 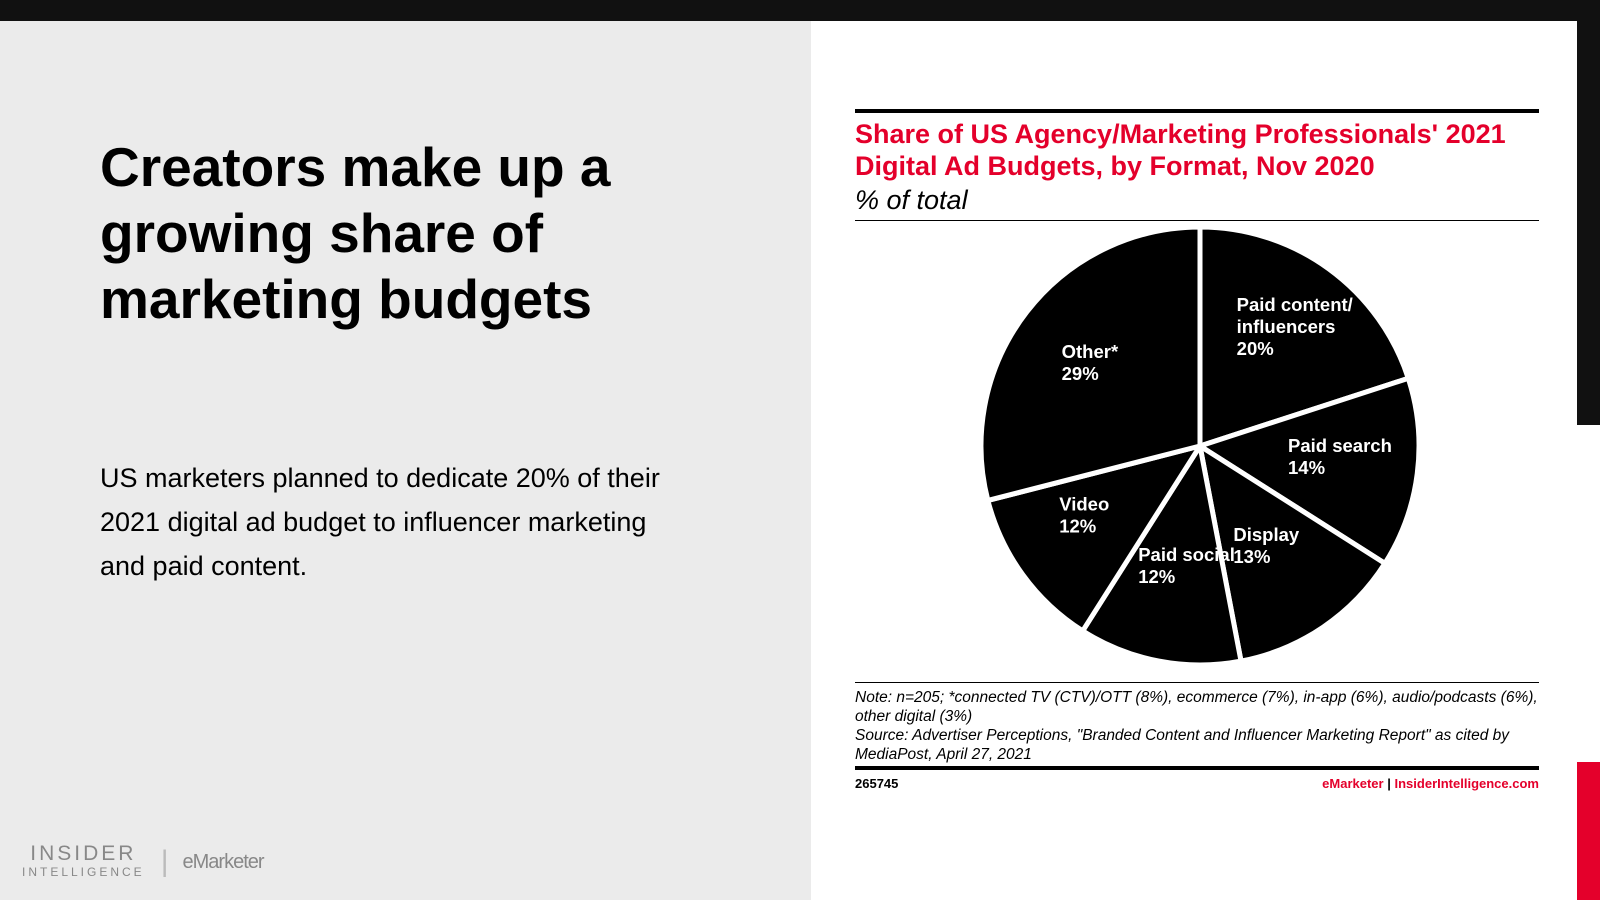 I want to click on slice-label: Display, so click(x=1266, y=534).